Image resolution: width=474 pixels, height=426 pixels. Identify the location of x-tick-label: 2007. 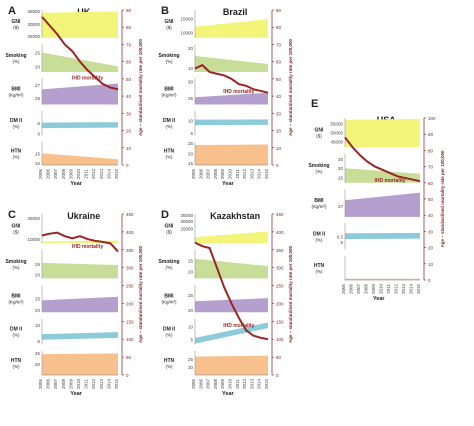
(55, 384).